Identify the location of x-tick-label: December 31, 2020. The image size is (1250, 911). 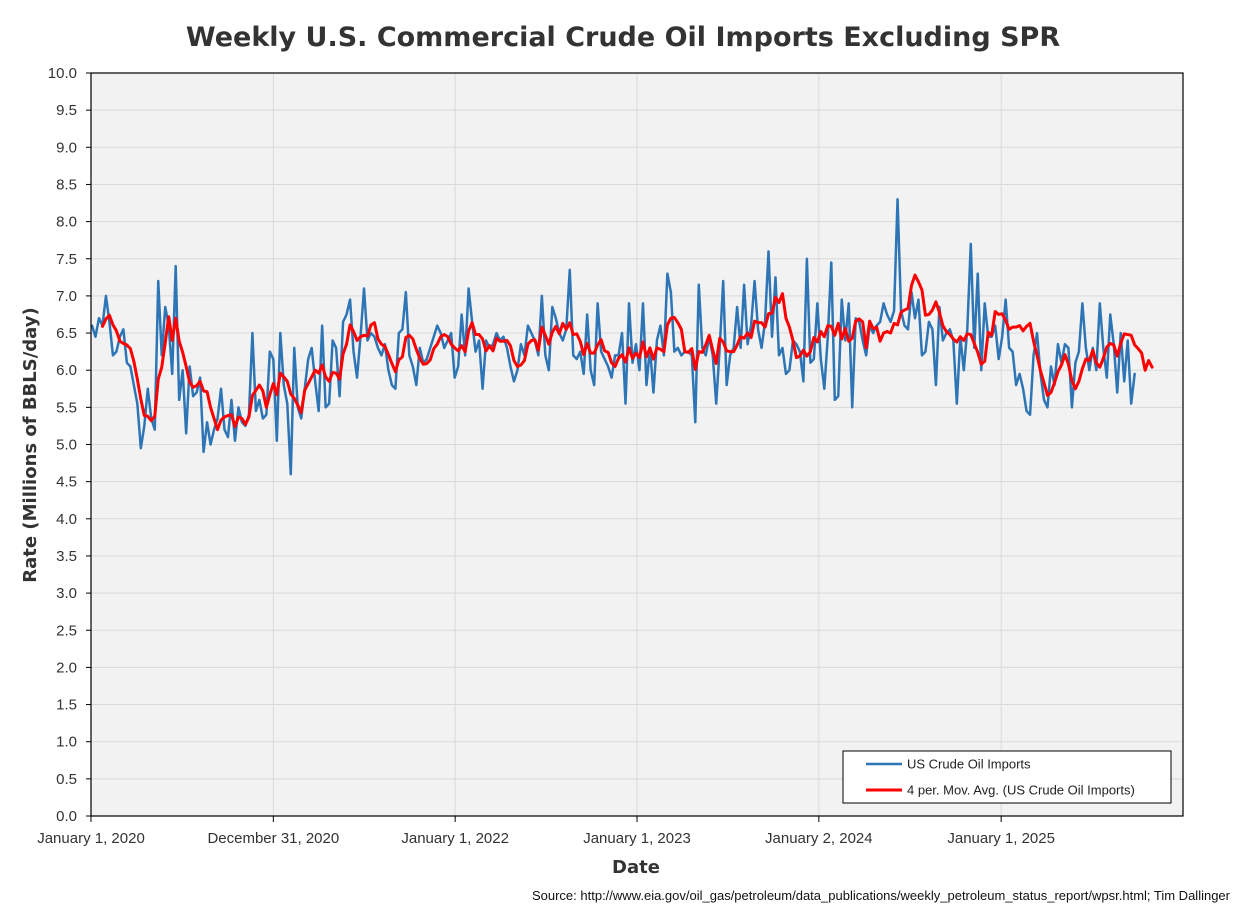
(273, 838).